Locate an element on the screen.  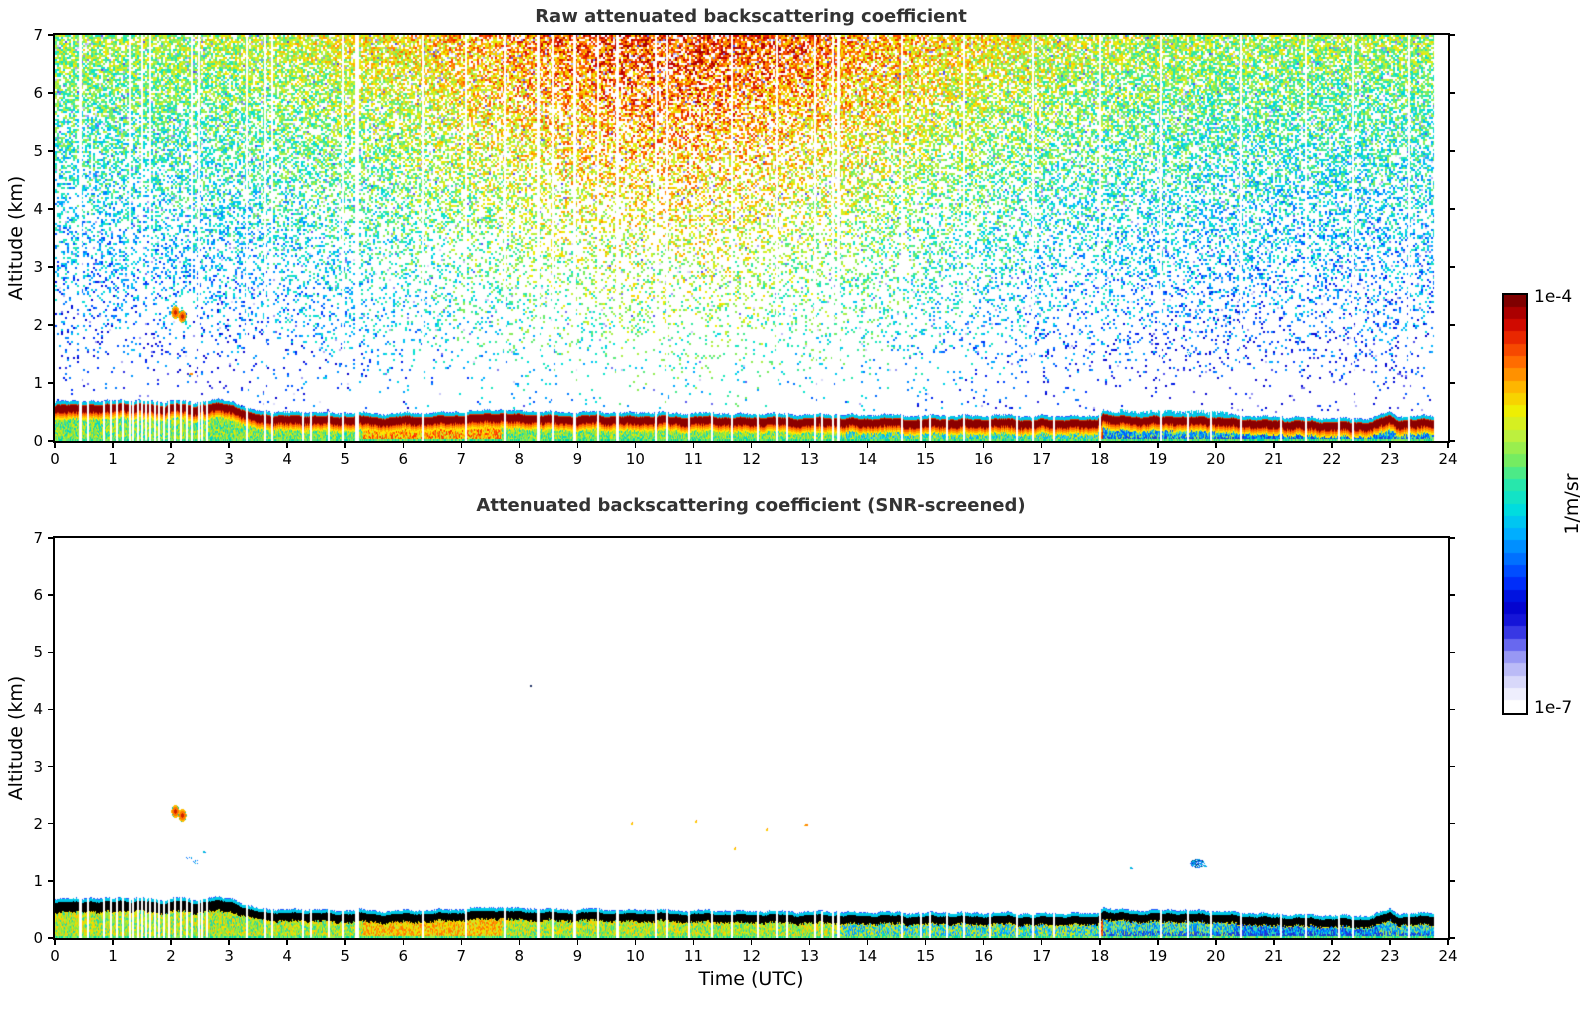
x-tick-label: 23 is located at coordinates (1390, 956).